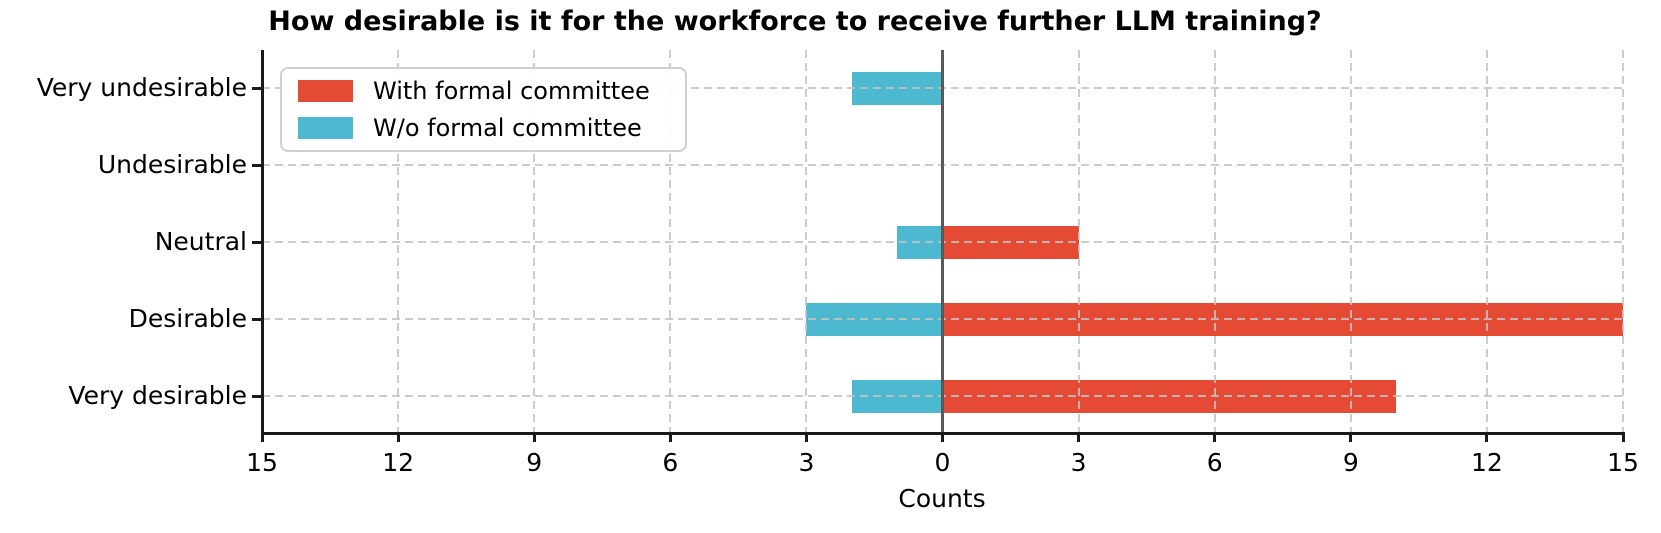 This screenshot has height=533, width=1661. Describe the element at coordinates (157, 395) in the screenshot. I see `category-label-very-desirable: Very desirable` at that location.